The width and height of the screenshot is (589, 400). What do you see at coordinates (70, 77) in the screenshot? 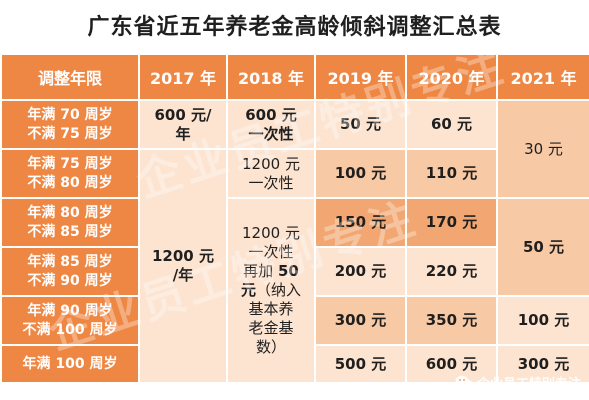
I see `header-age-column: 调整年限` at bounding box center [70, 77].